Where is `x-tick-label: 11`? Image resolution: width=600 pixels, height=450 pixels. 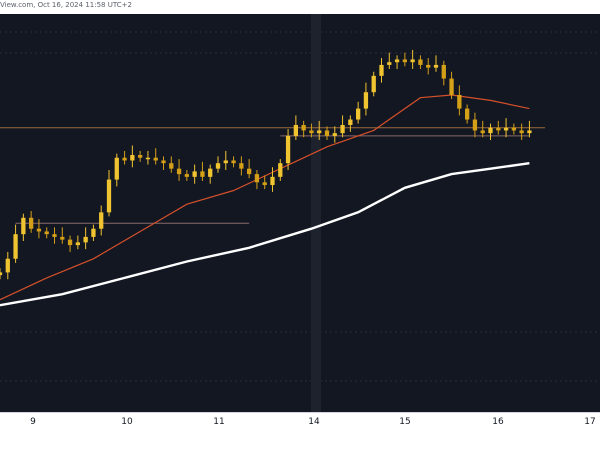 x-tick-label: 11 is located at coordinates (219, 422).